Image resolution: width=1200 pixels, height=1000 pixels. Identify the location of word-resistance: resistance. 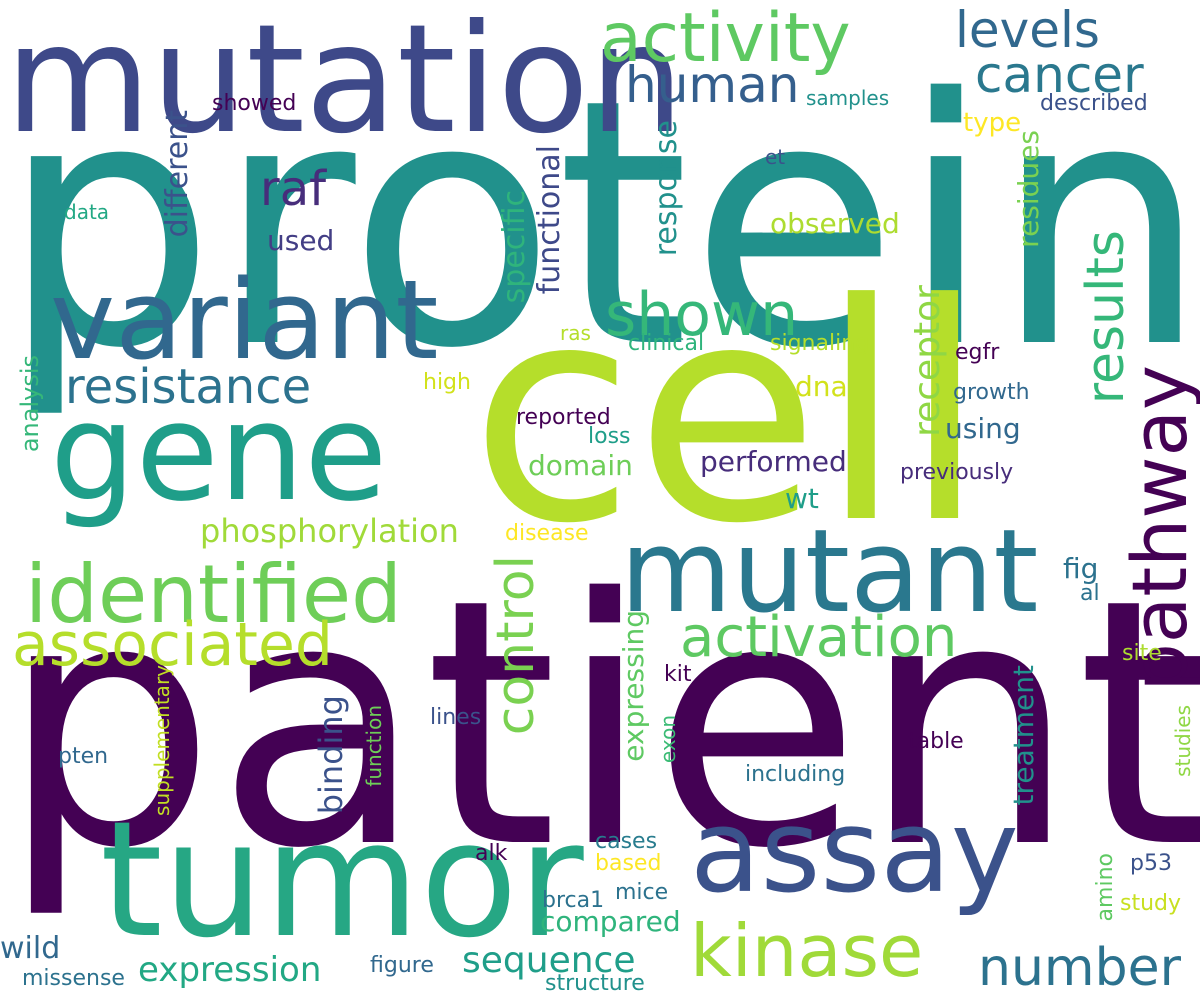
(188, 387).